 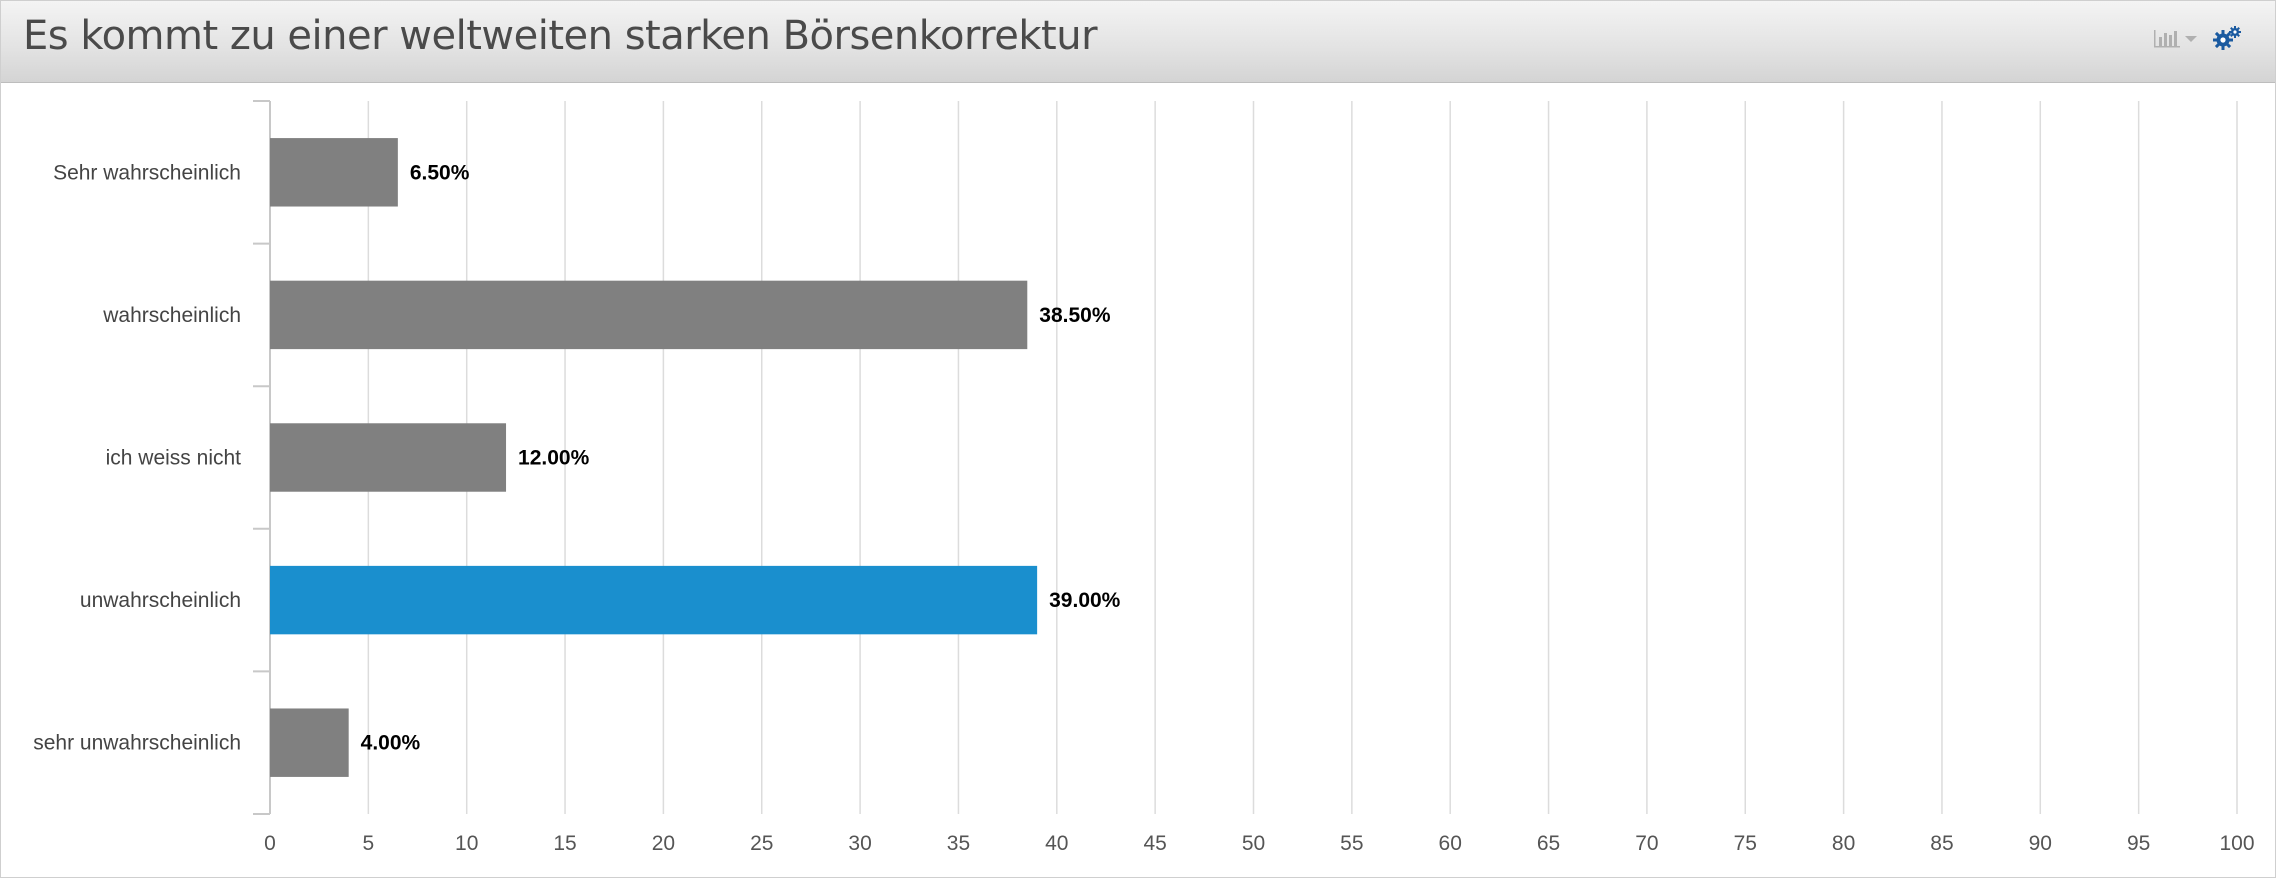 I want to click on y-tick-label: Sehr wahrscheinlich, so click(x=147, y=172).